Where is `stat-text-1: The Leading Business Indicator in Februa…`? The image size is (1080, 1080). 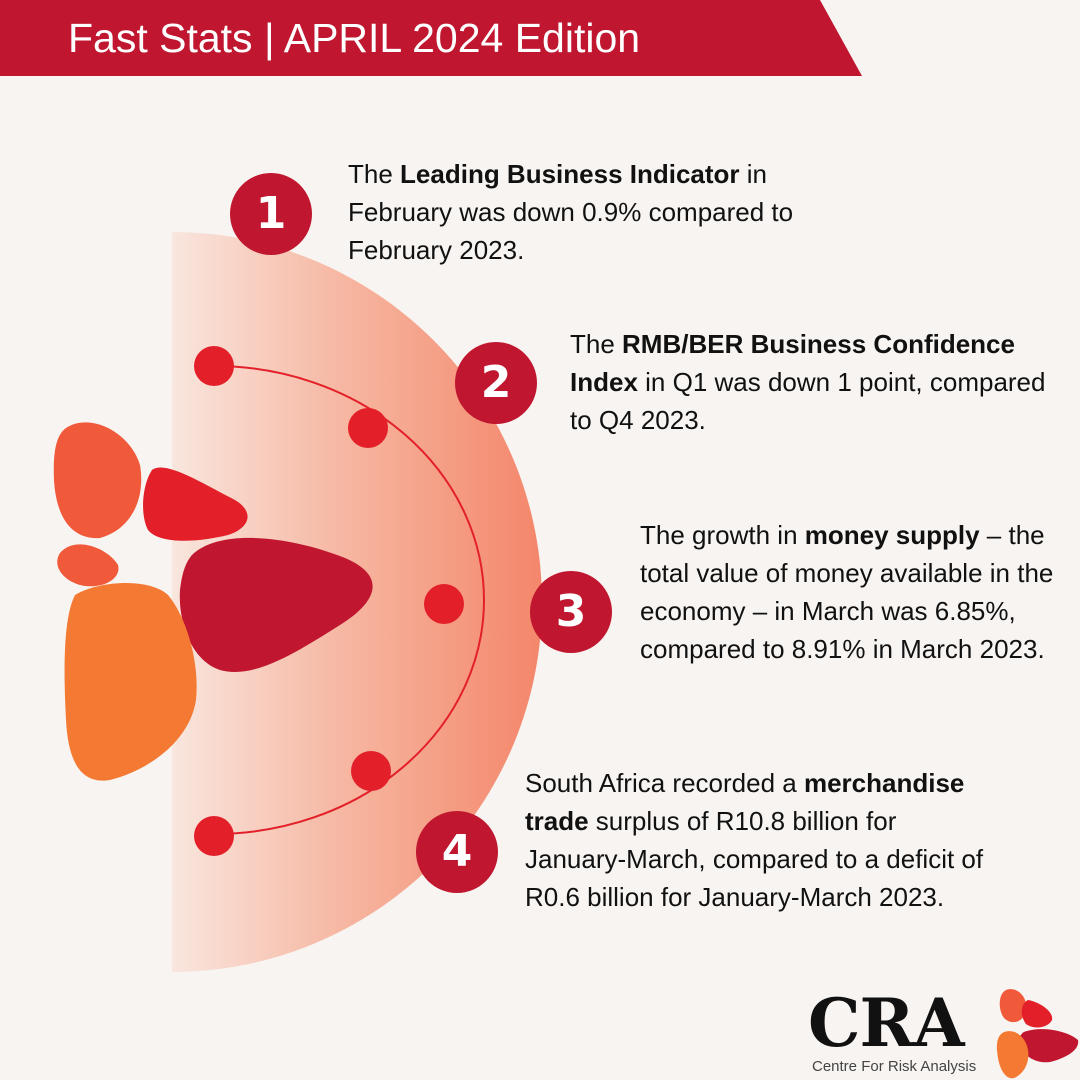
stat-text-1: The Leading Business Indicator in Februa… is located at coordinates (603, 212).